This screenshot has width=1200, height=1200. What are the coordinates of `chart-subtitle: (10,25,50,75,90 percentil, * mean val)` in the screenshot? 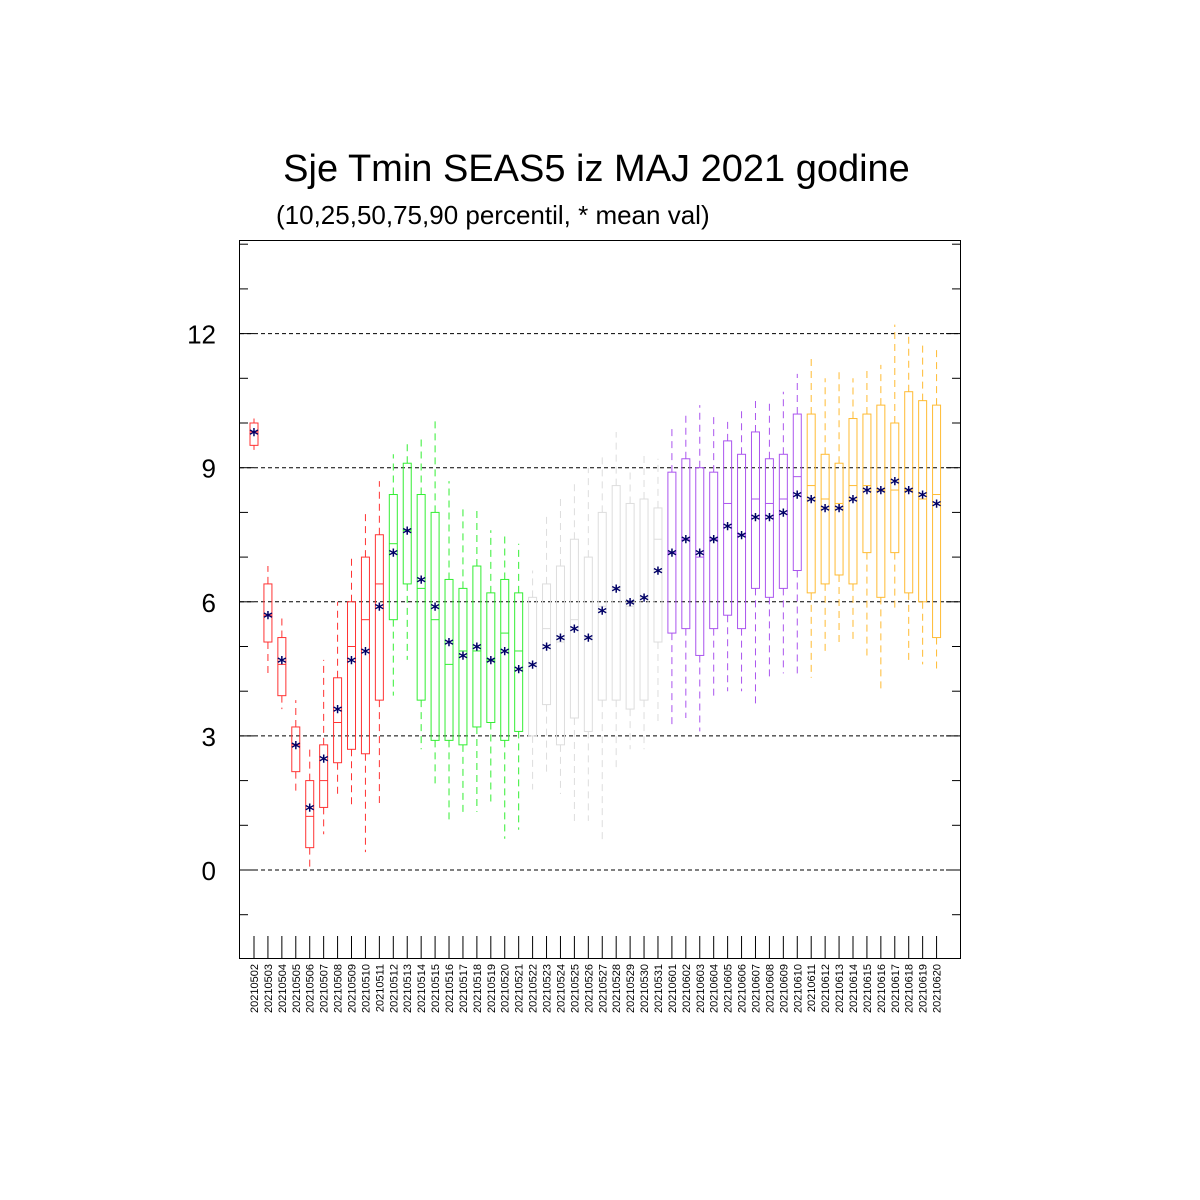 It's located at (493, 215).